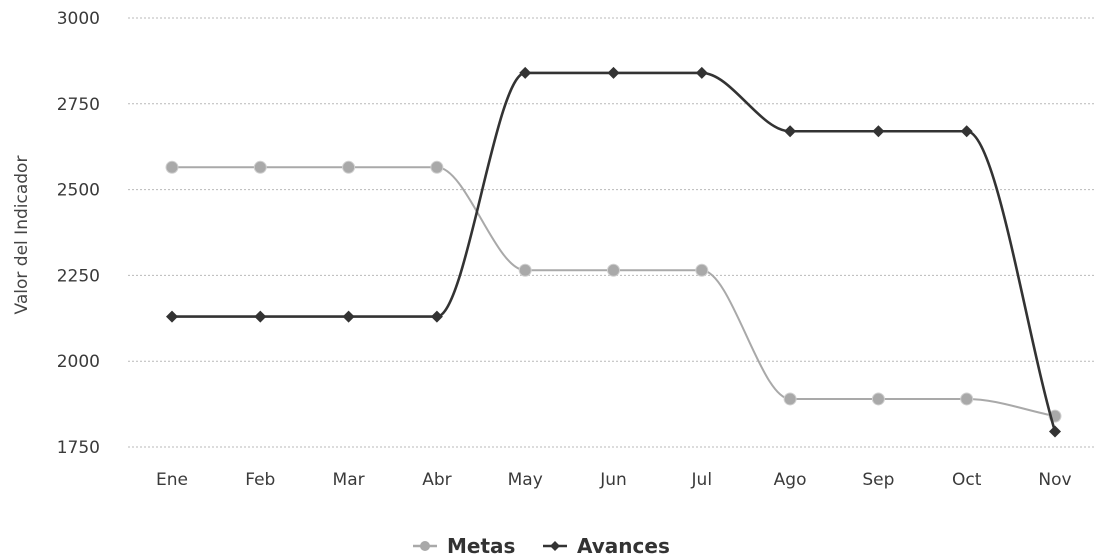  Describe the element at coordinates (790, 480) in the screenshot. I see `x-tick-label: Ago` at that location.